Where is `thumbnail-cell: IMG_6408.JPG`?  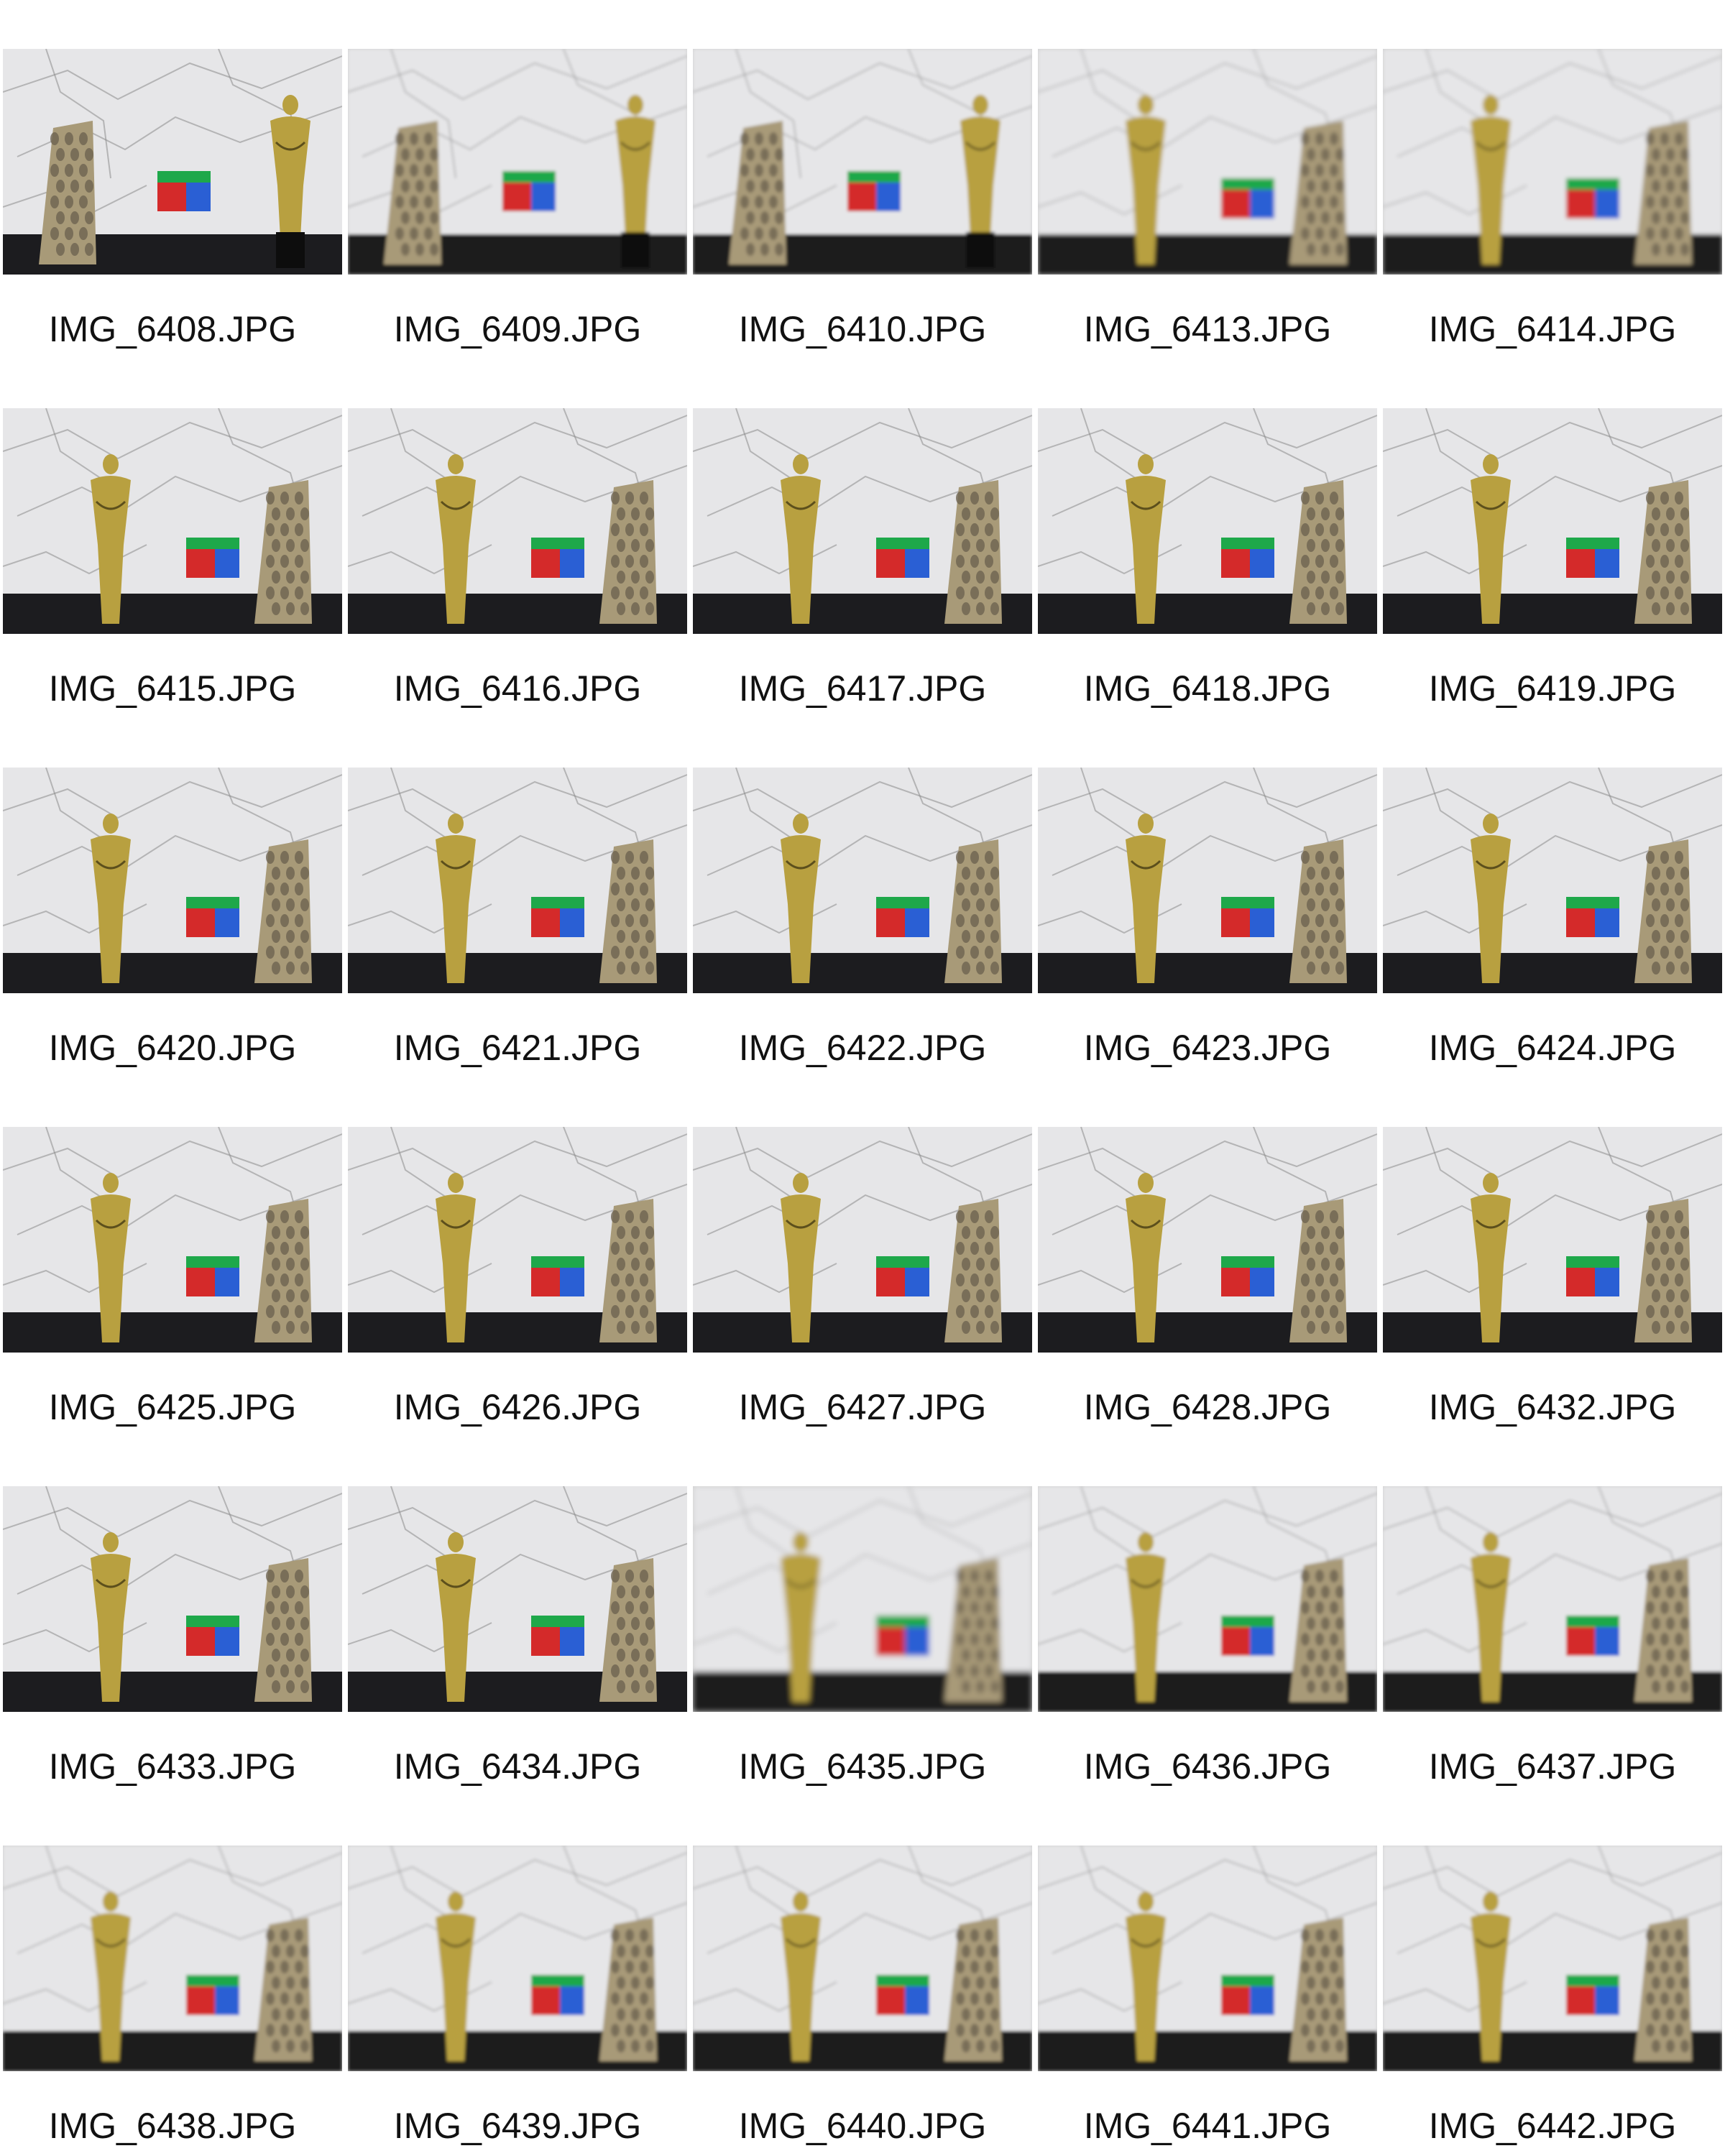
thumbnail-cell: IMG_6408.JPG is located at coordinates (172, 199).